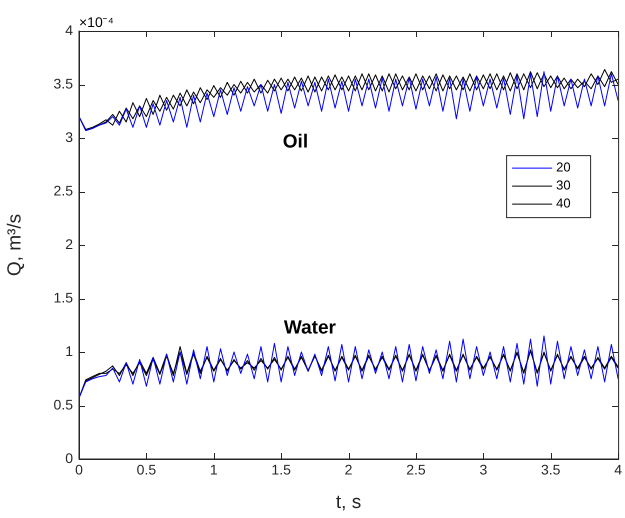 The width and height of the screenshot is (625, 518). What do you see at coordinates (64, 297) in the screenshot?
I see `y-tick-label: 1.5` at bounding box center [64, 297].